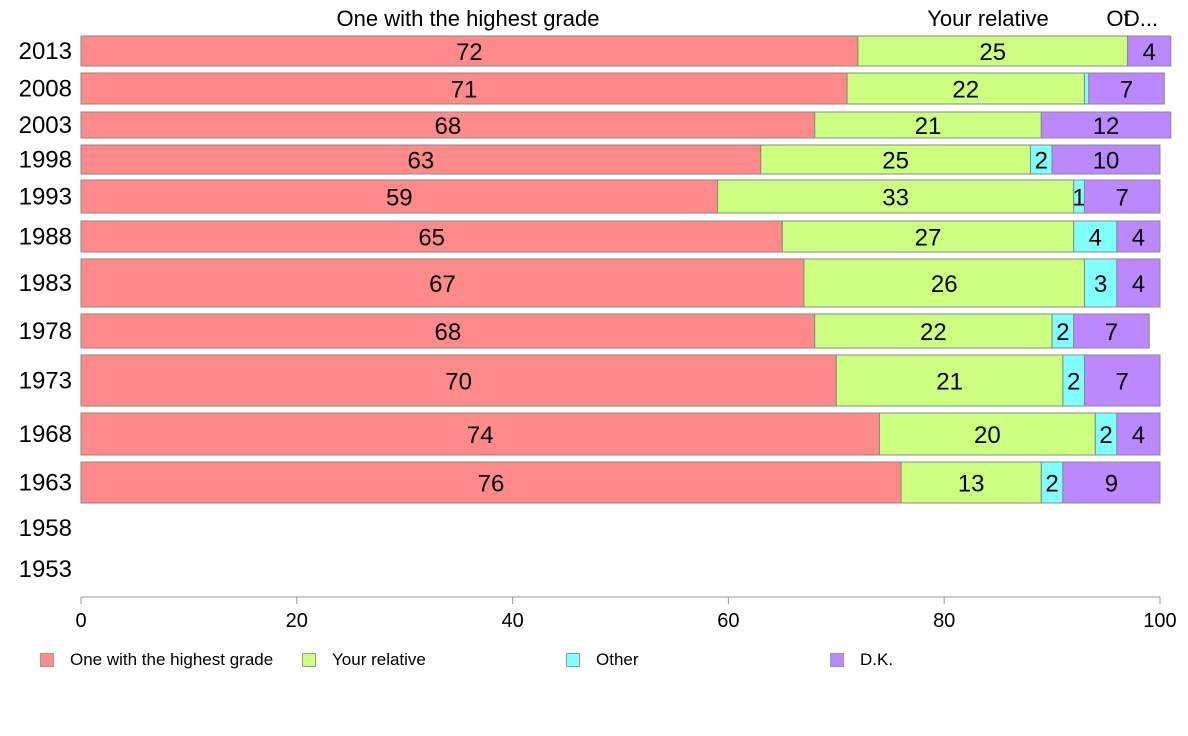 The height and width of the screenshot is (736, 1188). I want to click on bar-label-2008-series-0: 71, so click(464, 90).